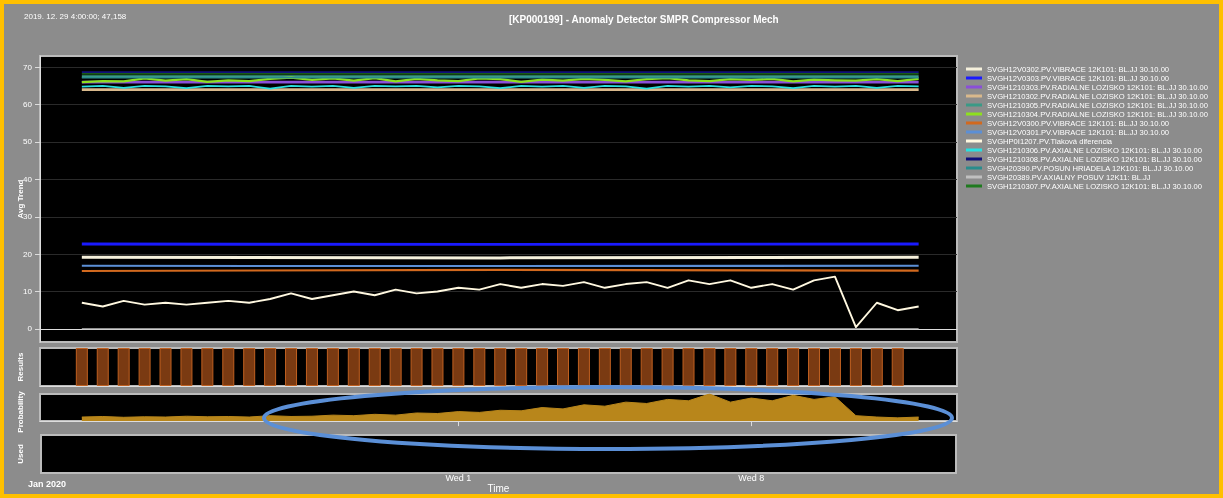  What do you see at coordinates (28, 142) in the screenshot?
I see `y-tick-label: 50` at bounding box center [28, 142].